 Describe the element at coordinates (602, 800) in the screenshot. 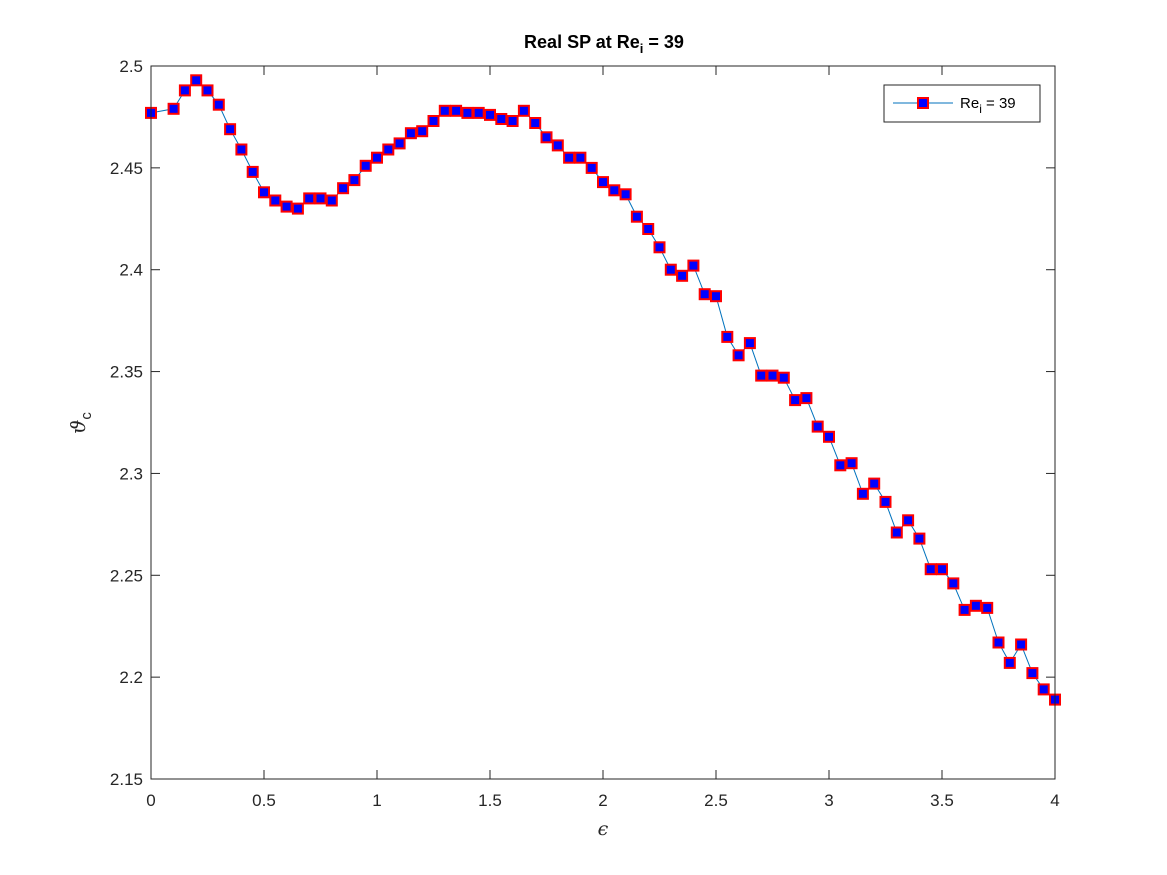

I see `x-tick-label-4: 2` at that location.